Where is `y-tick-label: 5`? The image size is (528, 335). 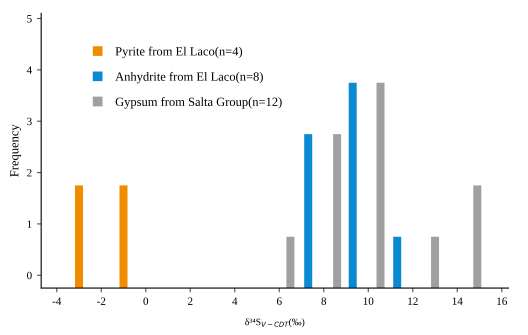 y-tick-label: 5 is located at coordinates (29, 18).